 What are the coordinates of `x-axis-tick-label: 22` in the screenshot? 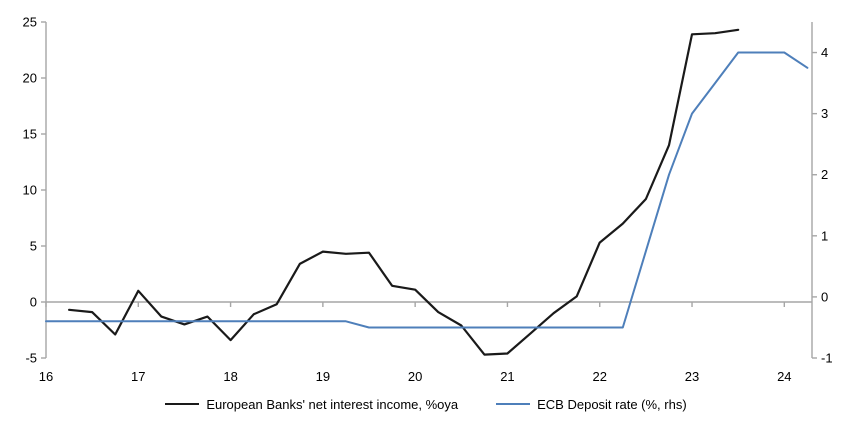 It's located at (600, 376).